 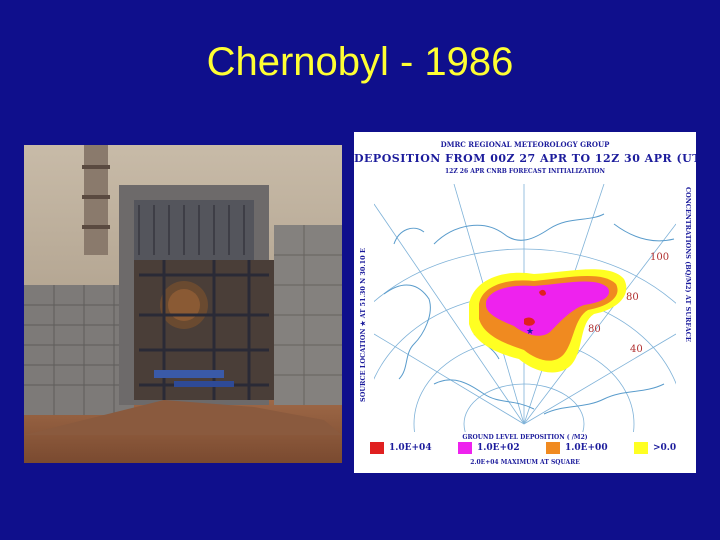 I want to click on source-location-text: SOURCE LOCATION ★ AT 51.30 N 30.10 E, so click(x=363, y=325).